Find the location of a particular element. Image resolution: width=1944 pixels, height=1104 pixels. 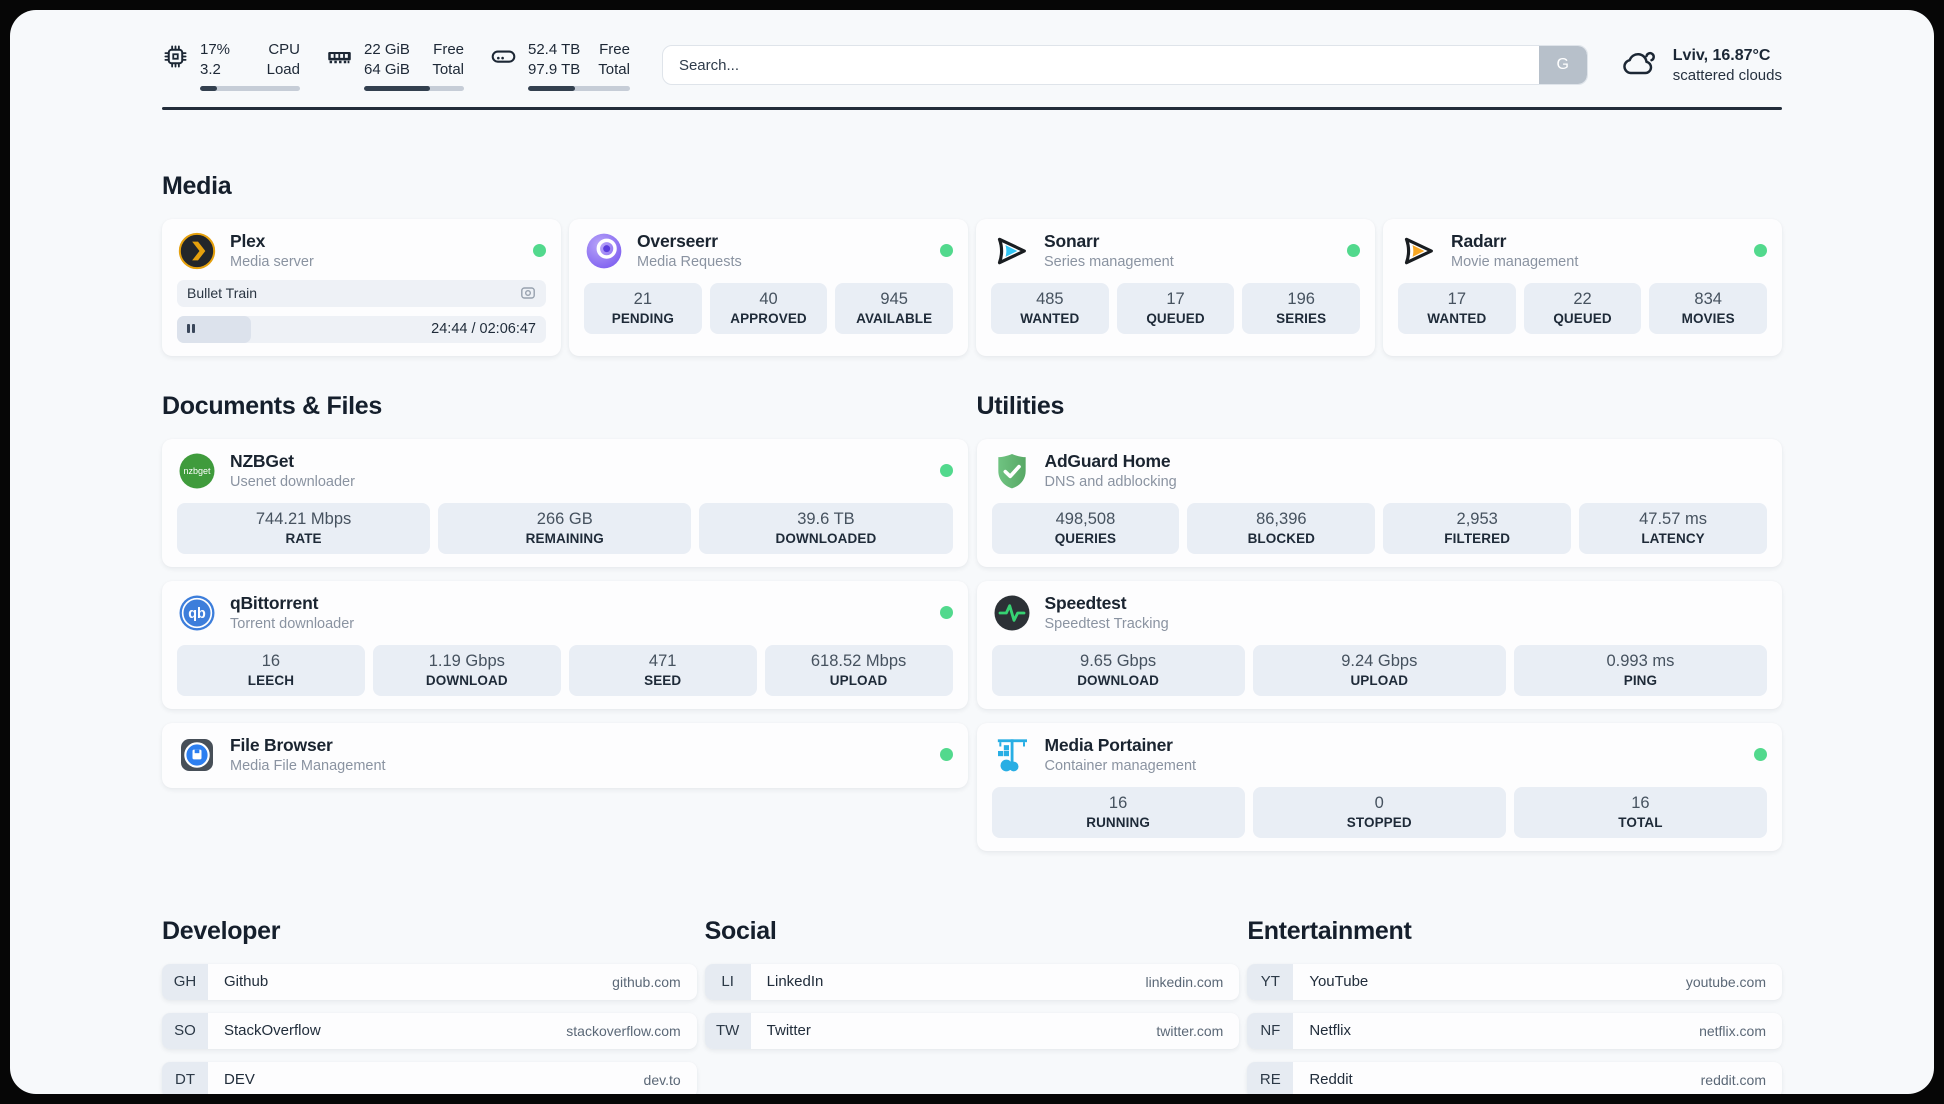

link-url: github.com is located at coordinates (646, 981).